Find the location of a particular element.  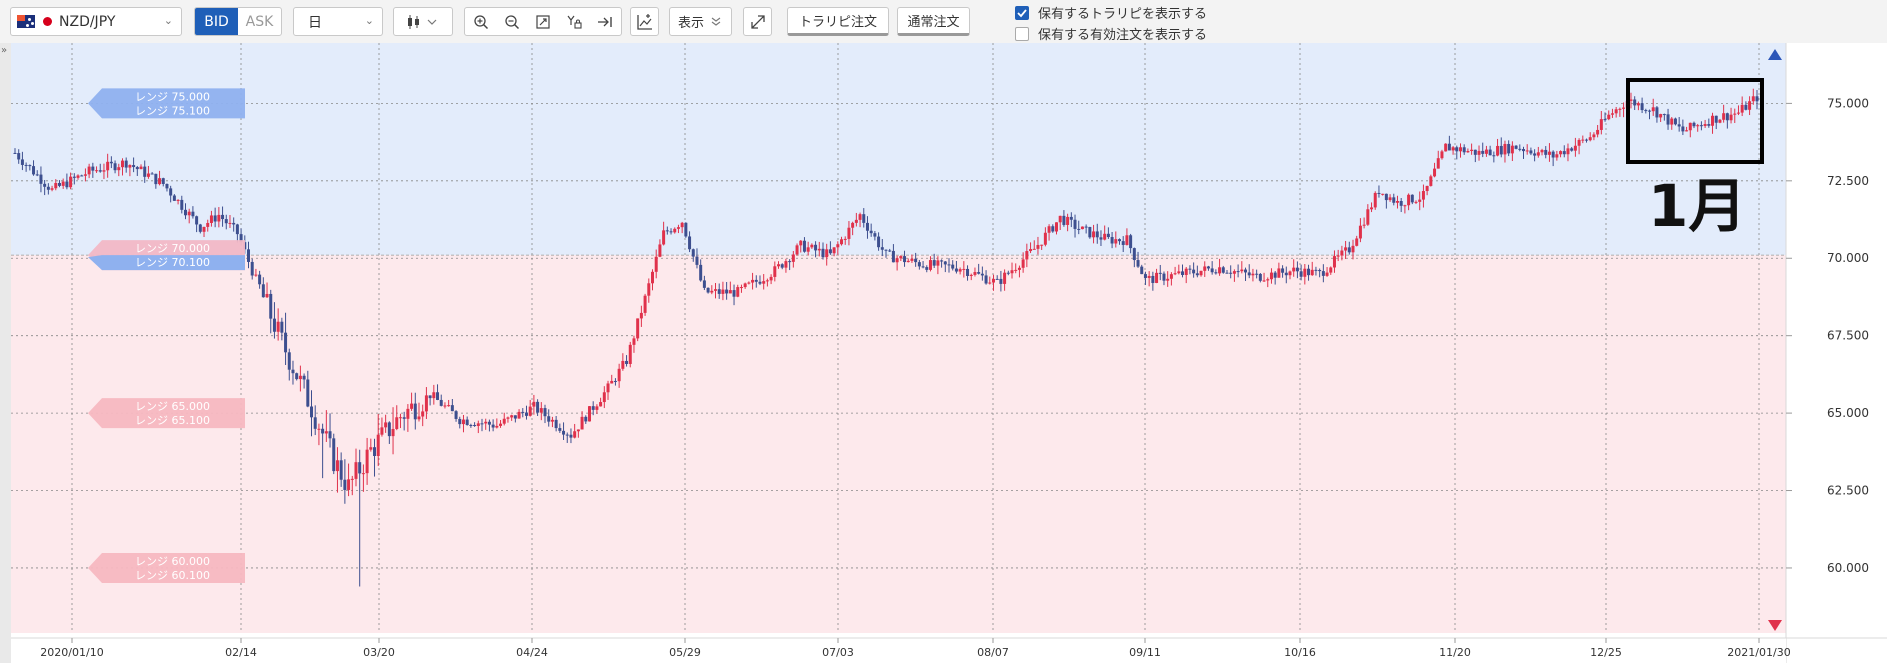

show-orders-checkbox is located at coordinates (1022, 33).